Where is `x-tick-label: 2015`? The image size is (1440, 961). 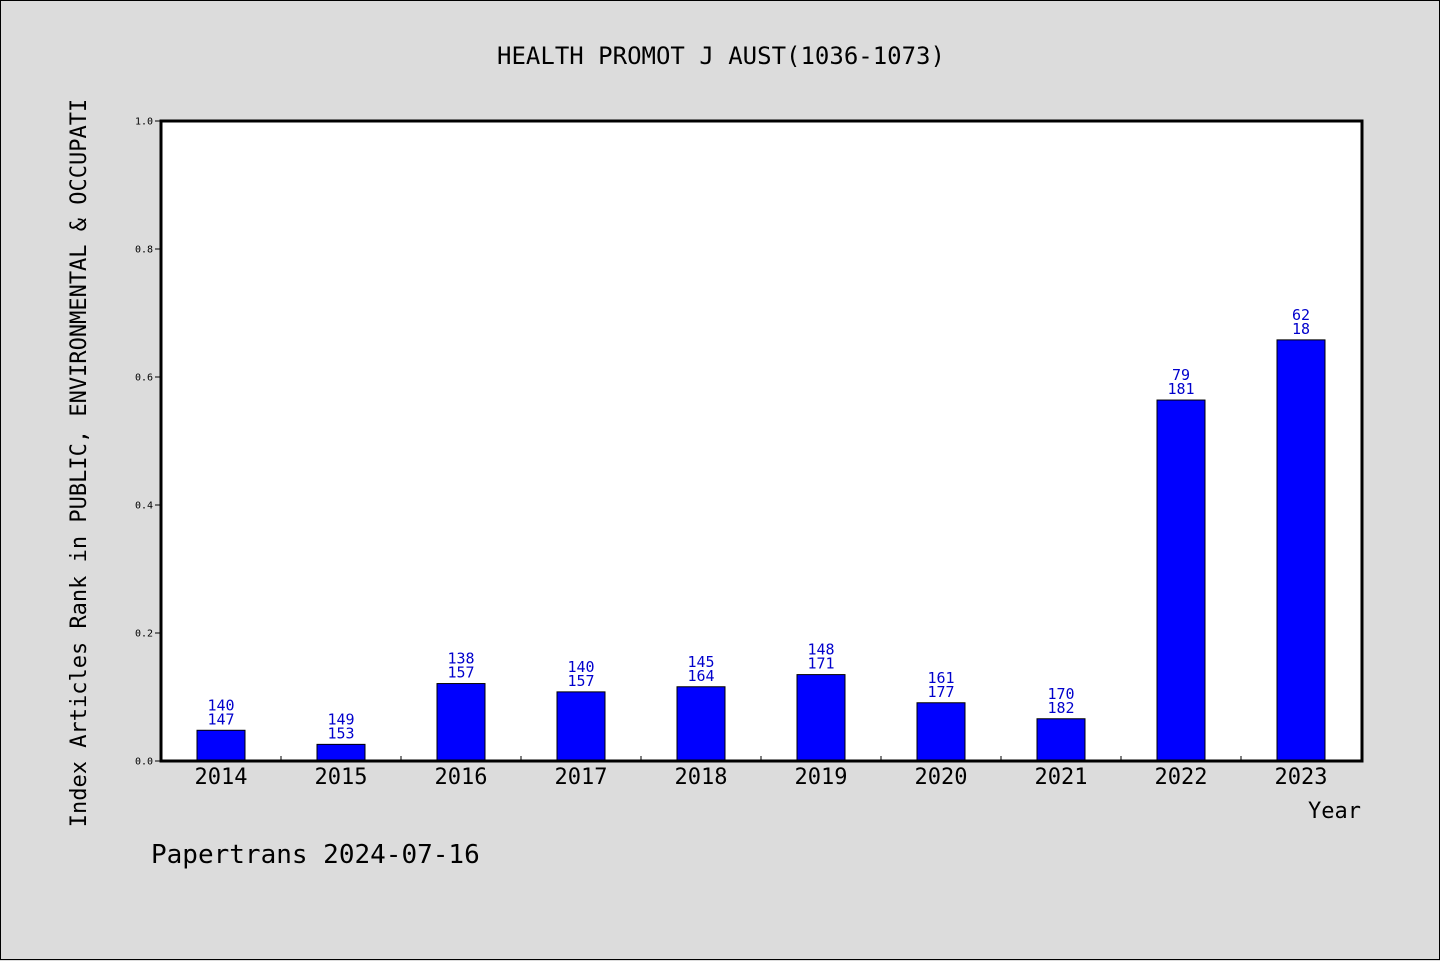
x-tick-label: 2015 is located at coordinates (341, 777).